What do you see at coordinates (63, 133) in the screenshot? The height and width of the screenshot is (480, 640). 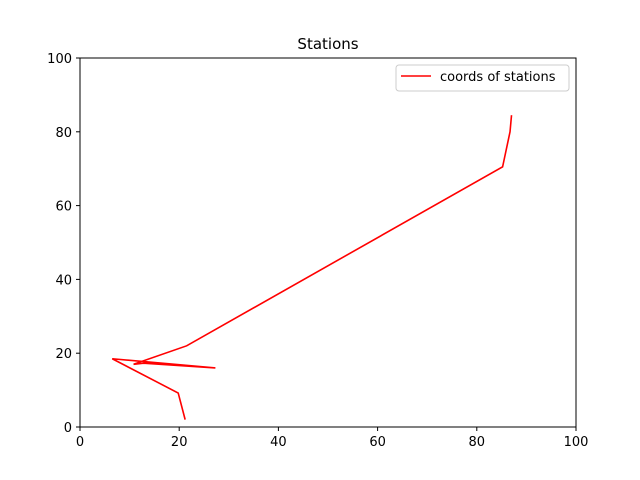 I see `y-tick-label: 80` at bounding box center [63, 133].